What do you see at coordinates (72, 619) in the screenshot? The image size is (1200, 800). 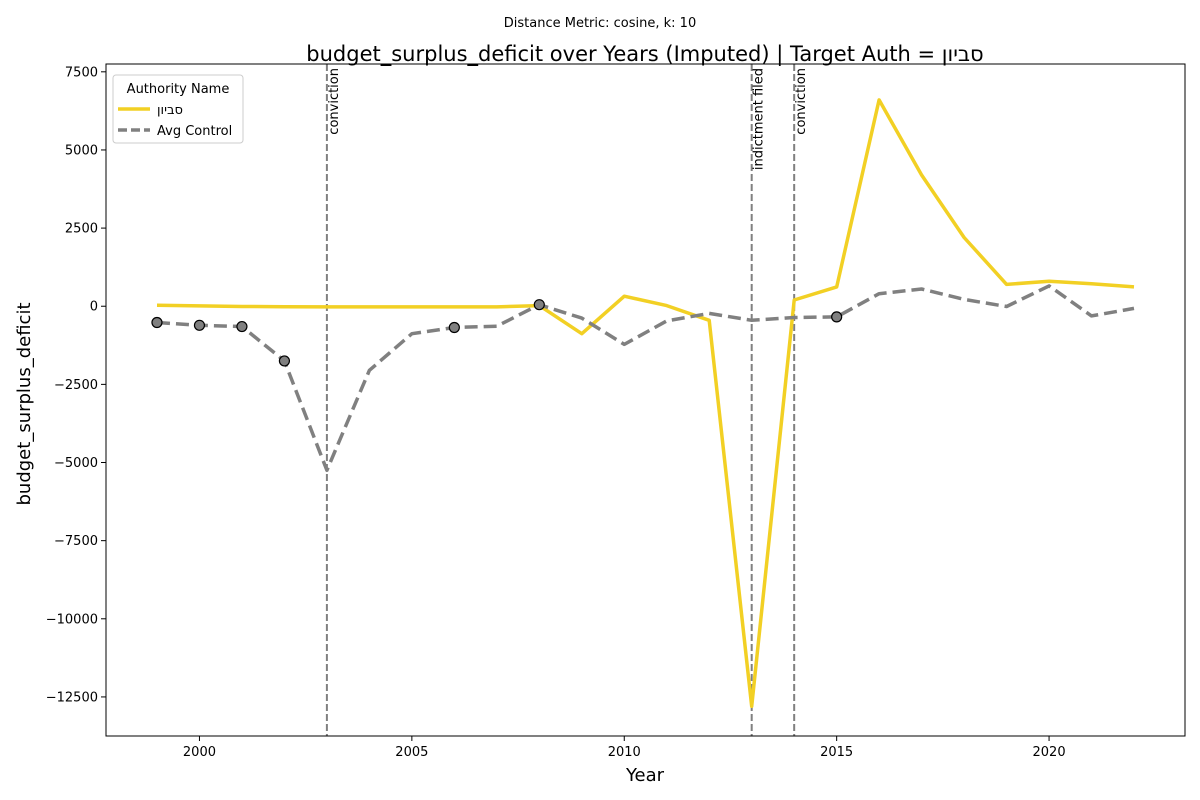 I see `y-tick-label: −10000` at bounding box center [72, 619].